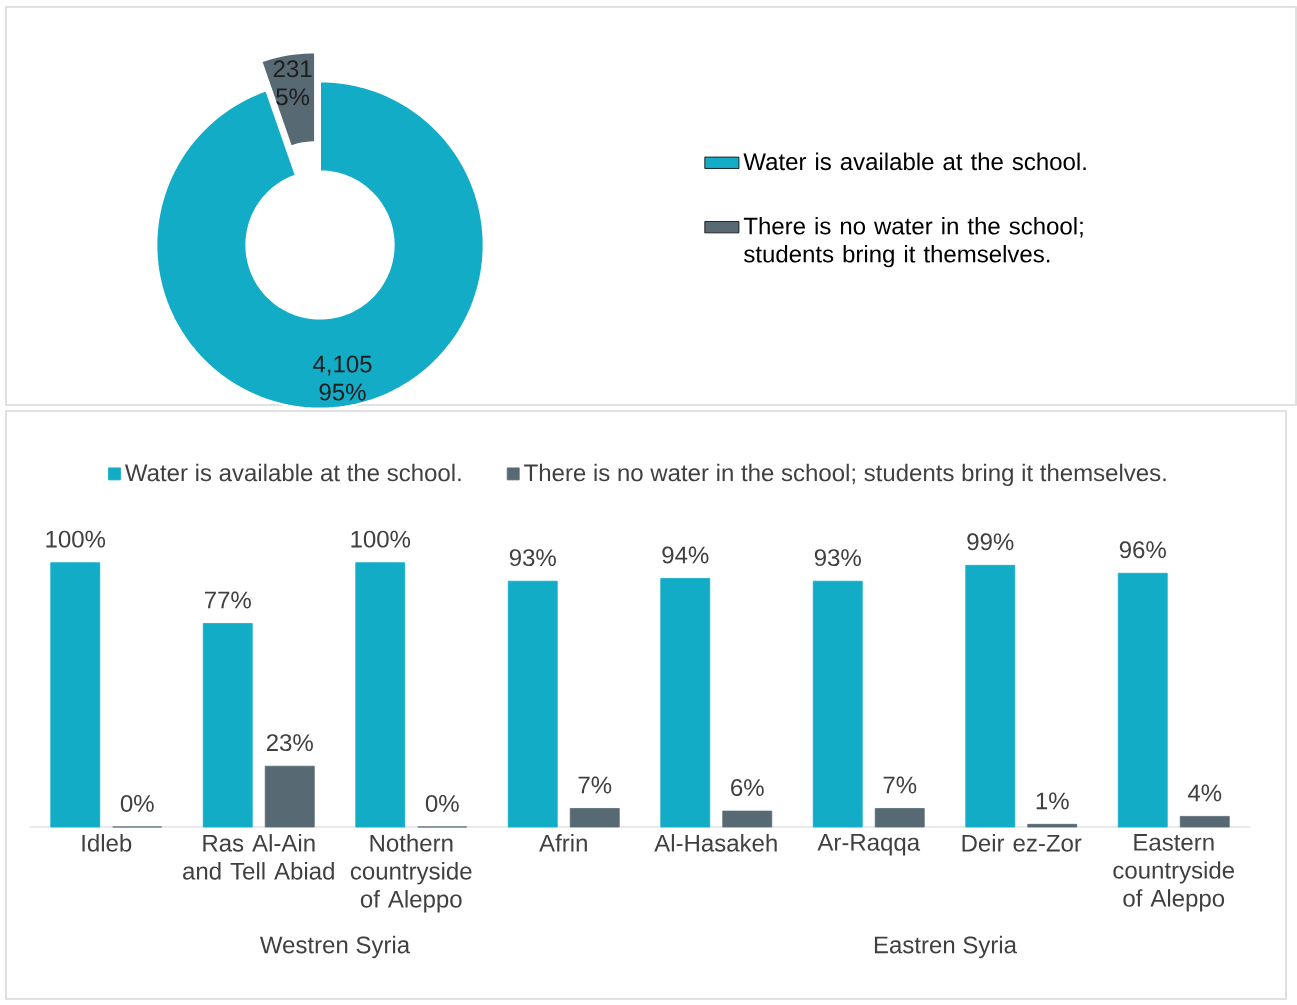 This screenshot has height=1005, width=1297. Describe the element at coordinates (747, 788) in the screenshot. I see `data-label: 6%` at that location.